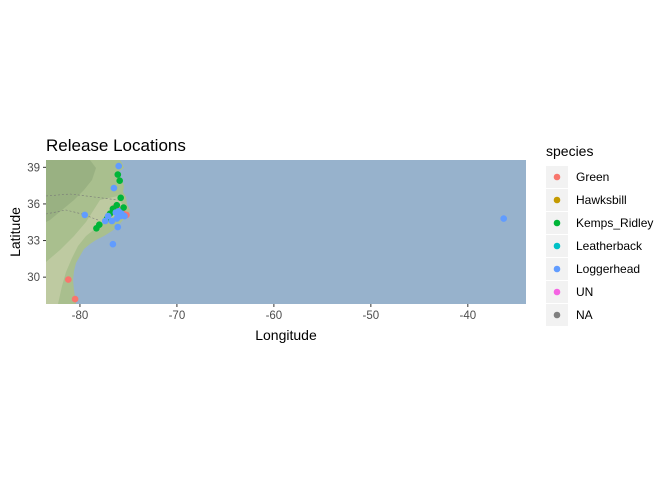 This screenshot has width=672, height=480. What do you see at coordinates (116, 145) in the screenshot?
I see `chart-title: Release Locations` at bounding box center [116, 145].